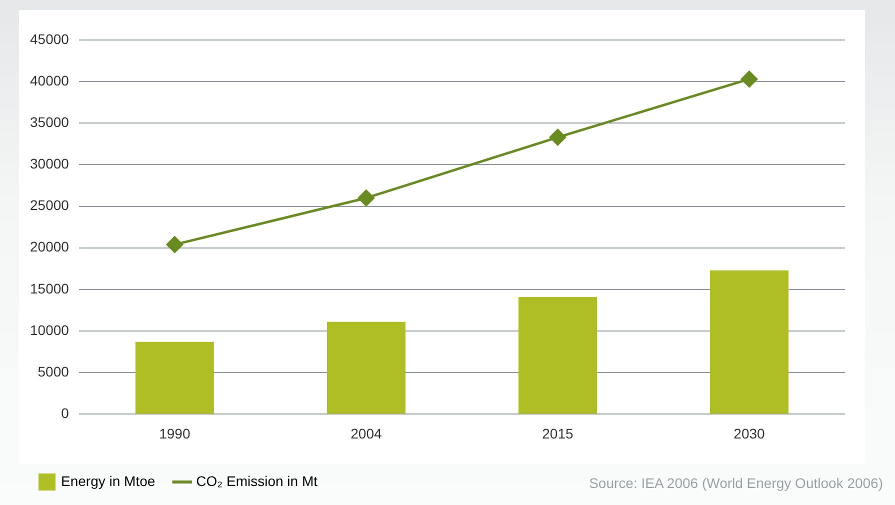  I want to click on y-tick-label: 35000, so click(50, 122).